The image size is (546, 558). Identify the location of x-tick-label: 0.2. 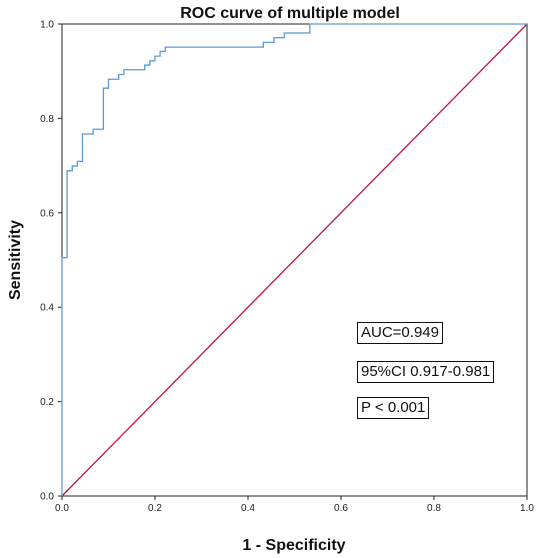
(155, 508).